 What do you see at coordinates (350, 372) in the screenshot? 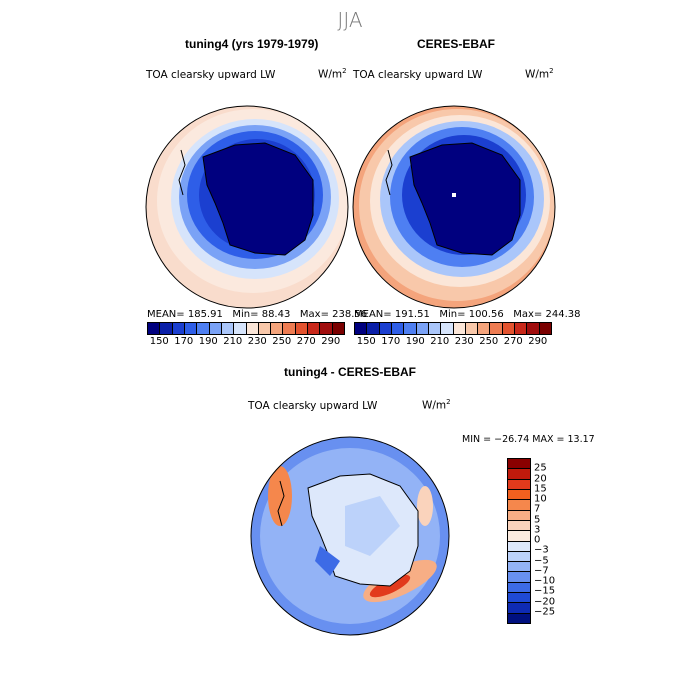
I see `diff-title: tuning4 - CERES-EBAF` at bounding box center [350, 372].